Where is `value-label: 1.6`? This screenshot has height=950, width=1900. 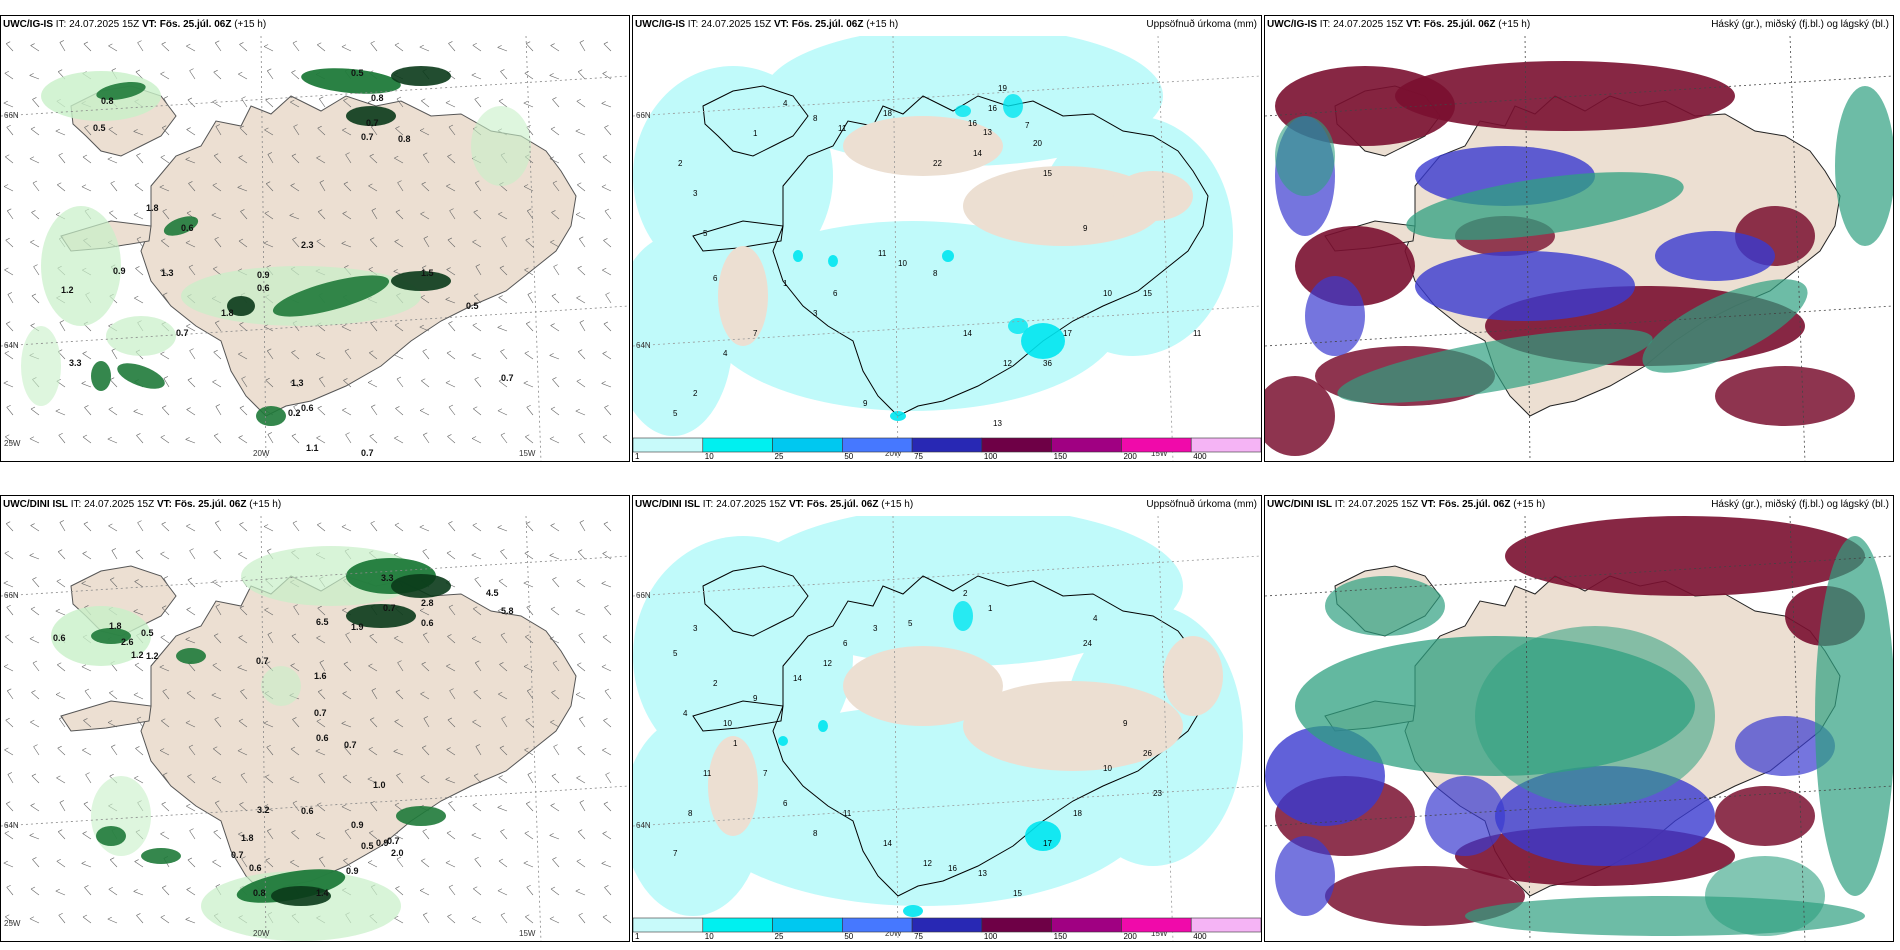 value-label: 1.6 is located at coordinates (320, 676).